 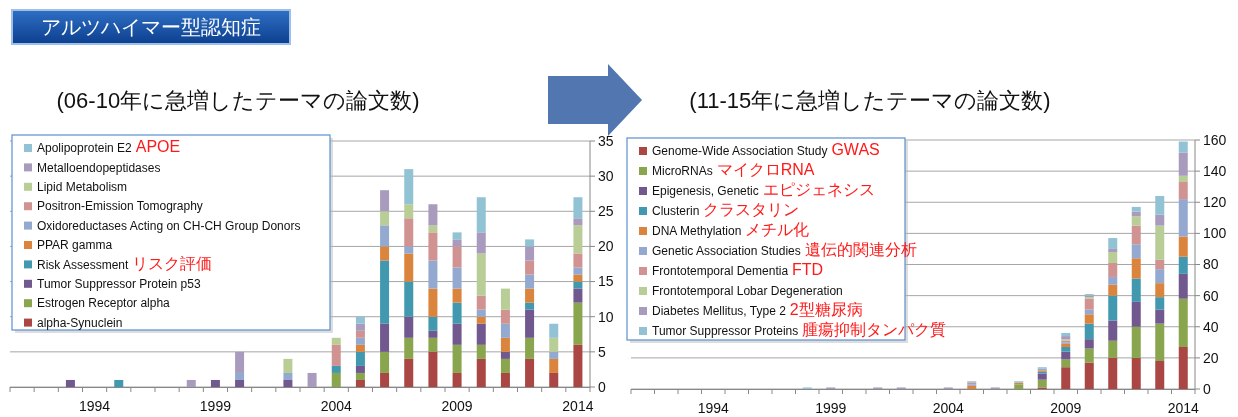 I want to click on x-tick-label: 1994, so click(x=95, y=406).